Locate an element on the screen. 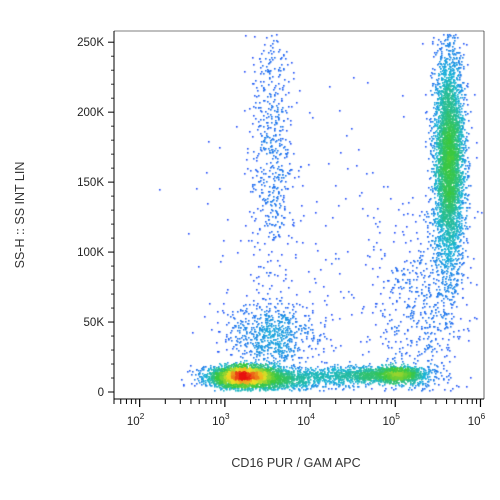 This screenshot has width=500, height=500. x-axis-label: CD16 PUR / GAM APC is located at coordinates (295, 463).